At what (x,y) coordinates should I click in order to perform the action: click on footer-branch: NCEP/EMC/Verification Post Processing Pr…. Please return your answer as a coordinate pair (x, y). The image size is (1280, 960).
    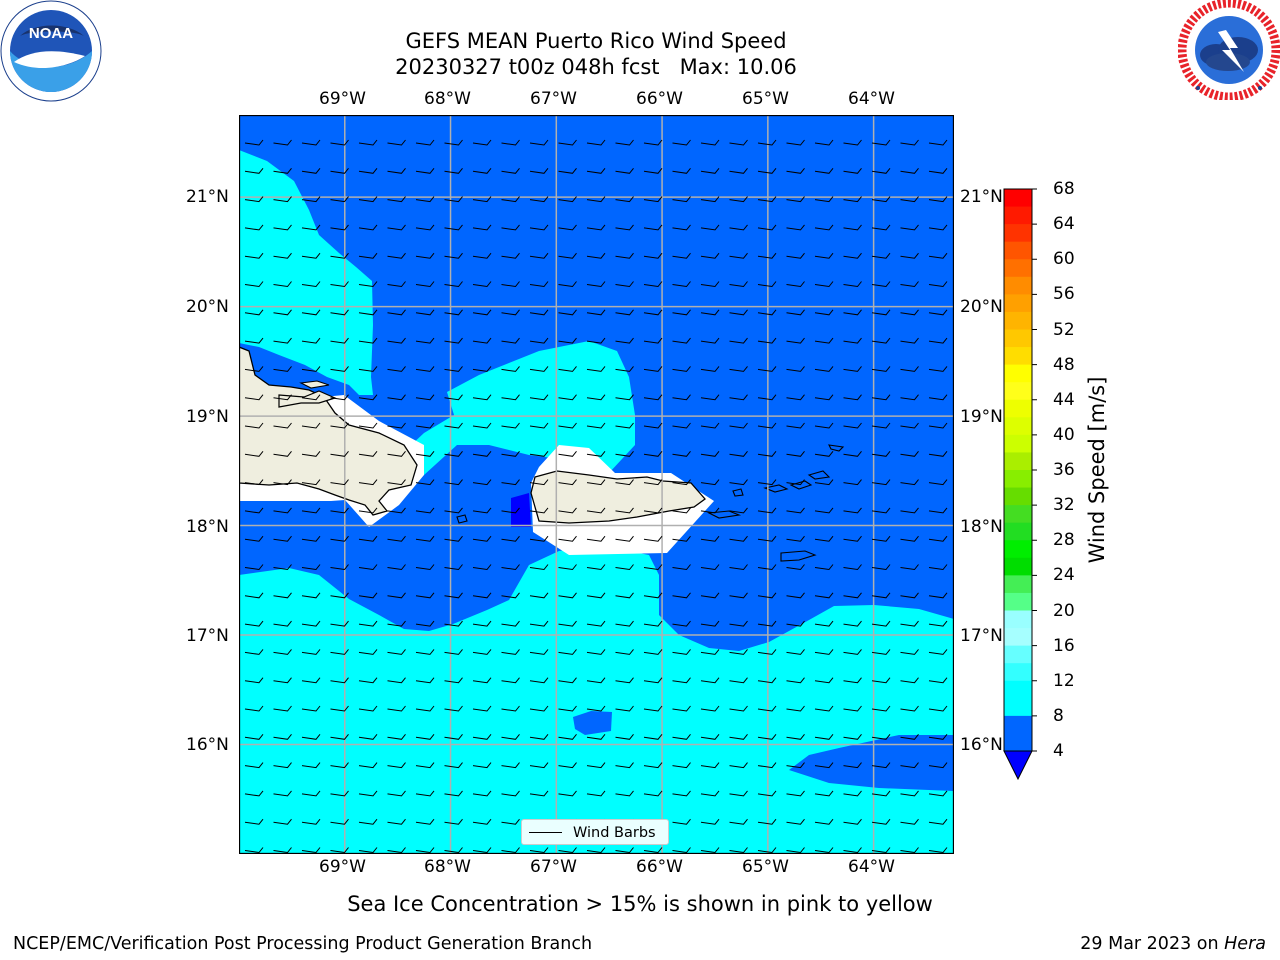
    Looking at the image, I should click on (303, 944).